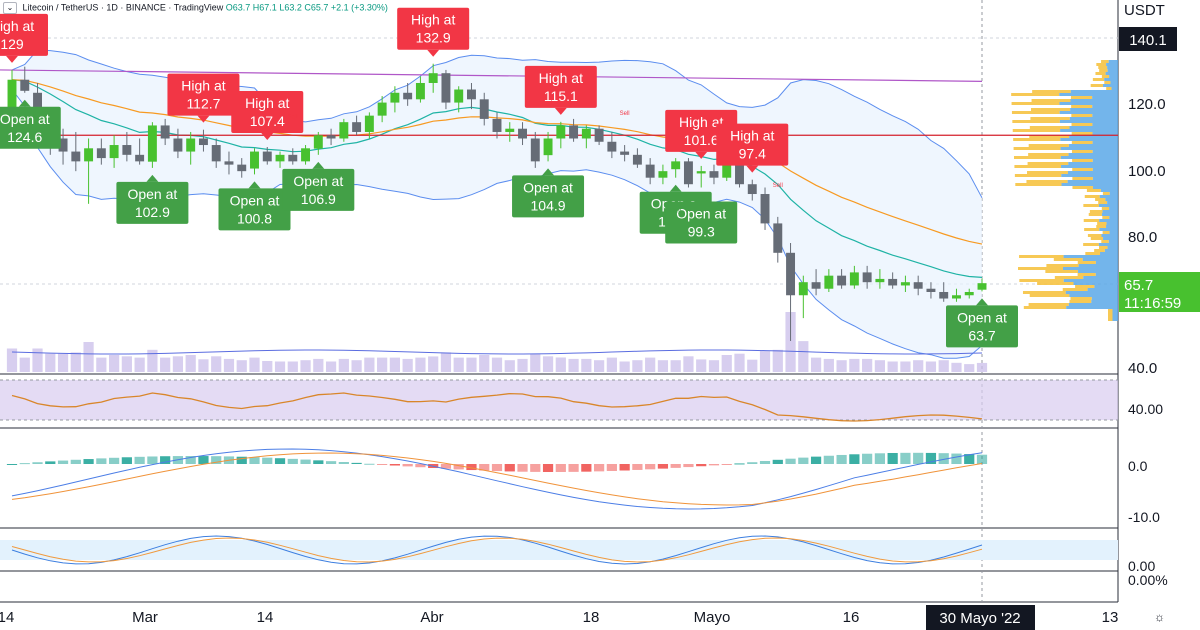  Describe the element at coordinates (497, 550) in the screenshot. I see `stoch-d-line` at that location.